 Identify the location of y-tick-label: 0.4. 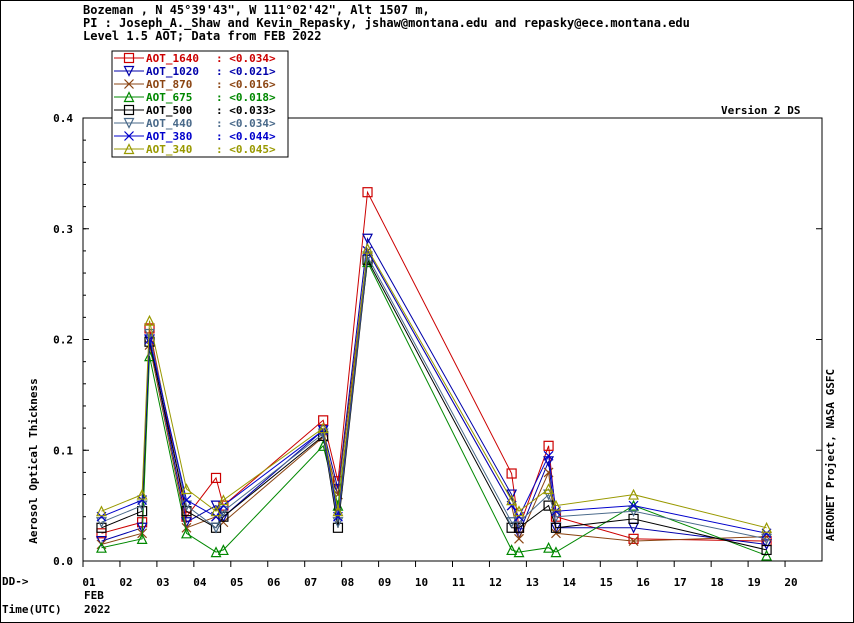
(63, 118).